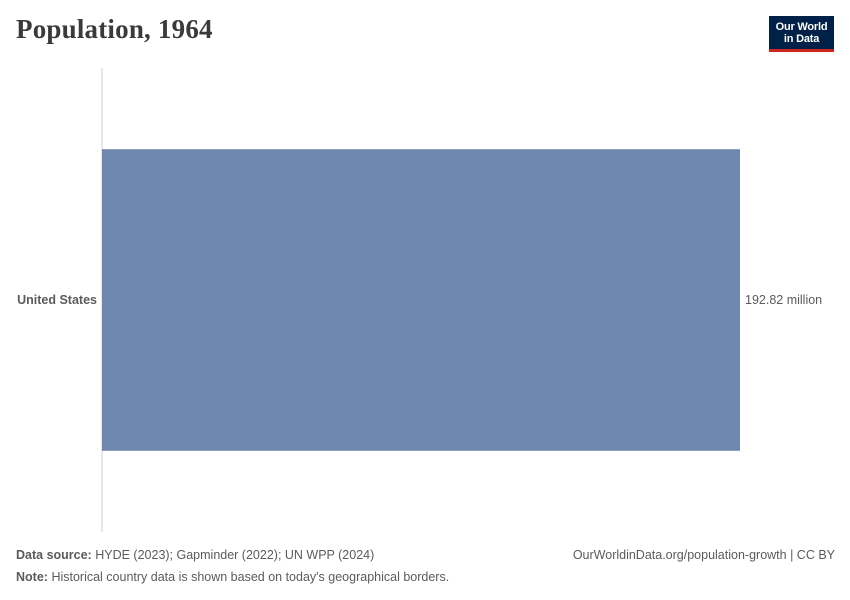 The image size is (850, 600). I want to click on chart-title: Population, 1964, so click(114, 29).